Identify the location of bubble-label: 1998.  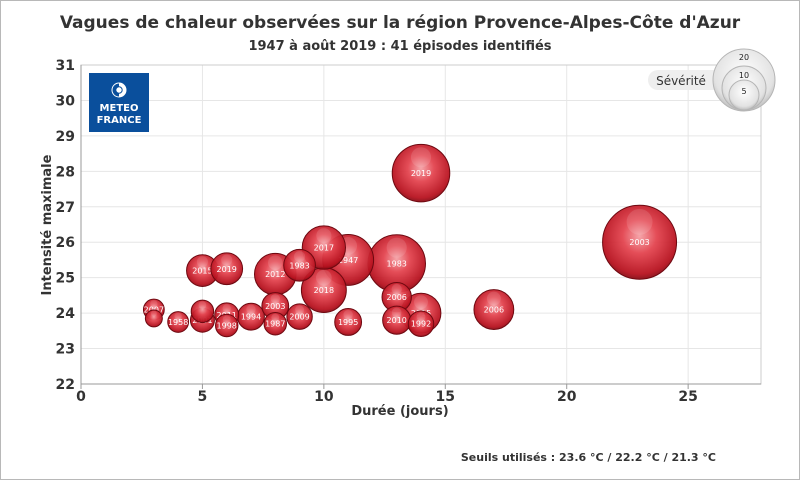
(227, 326).